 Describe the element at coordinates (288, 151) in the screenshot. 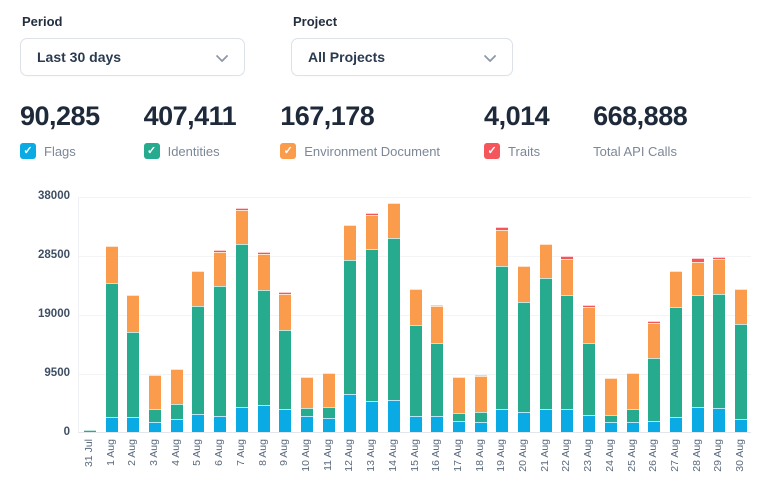

I see `environment-document-checkbox: ✓` at that location.